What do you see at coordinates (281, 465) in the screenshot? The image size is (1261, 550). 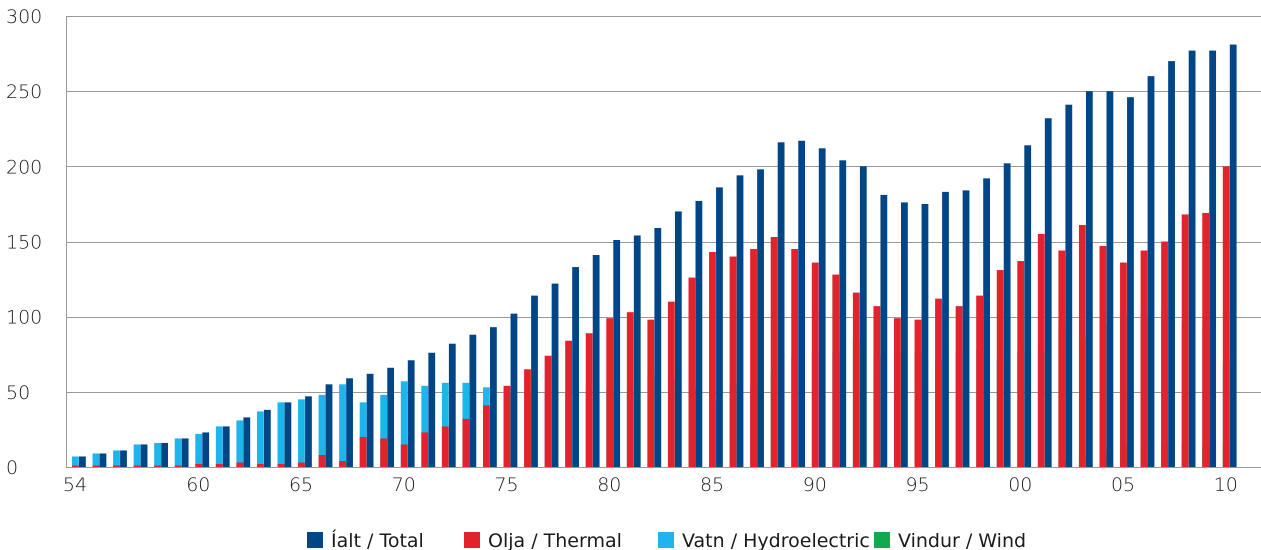 I see `thermal-bar-1964` at bounding box center [281, 465].